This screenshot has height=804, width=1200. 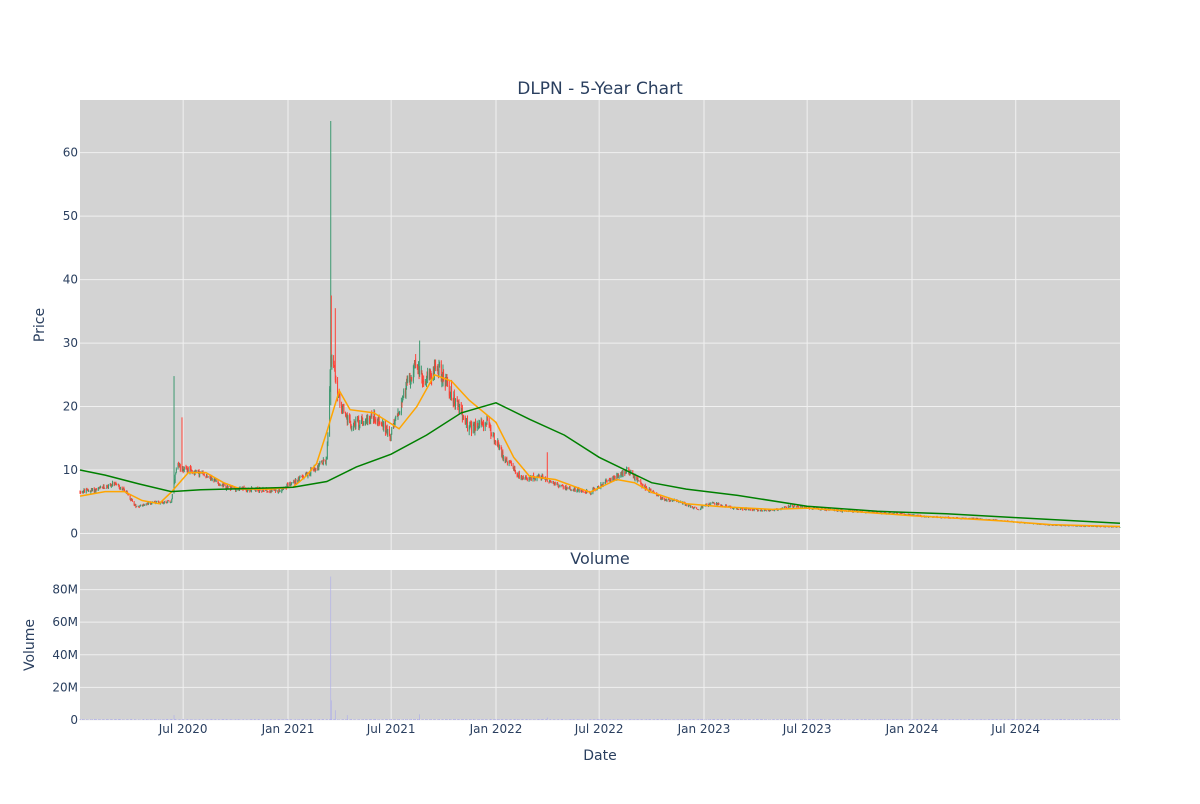 What do you see at coordinates (912, 729) in the screenshot?
I see `x-tick-label: Jan 2024` at bounding box center [912, 729].